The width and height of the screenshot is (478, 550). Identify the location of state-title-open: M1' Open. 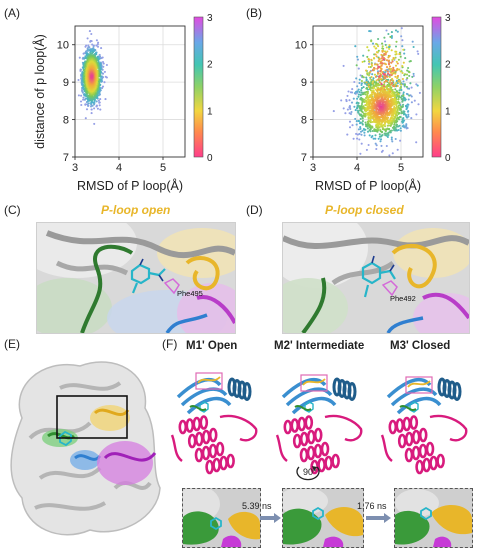
(212, 346).